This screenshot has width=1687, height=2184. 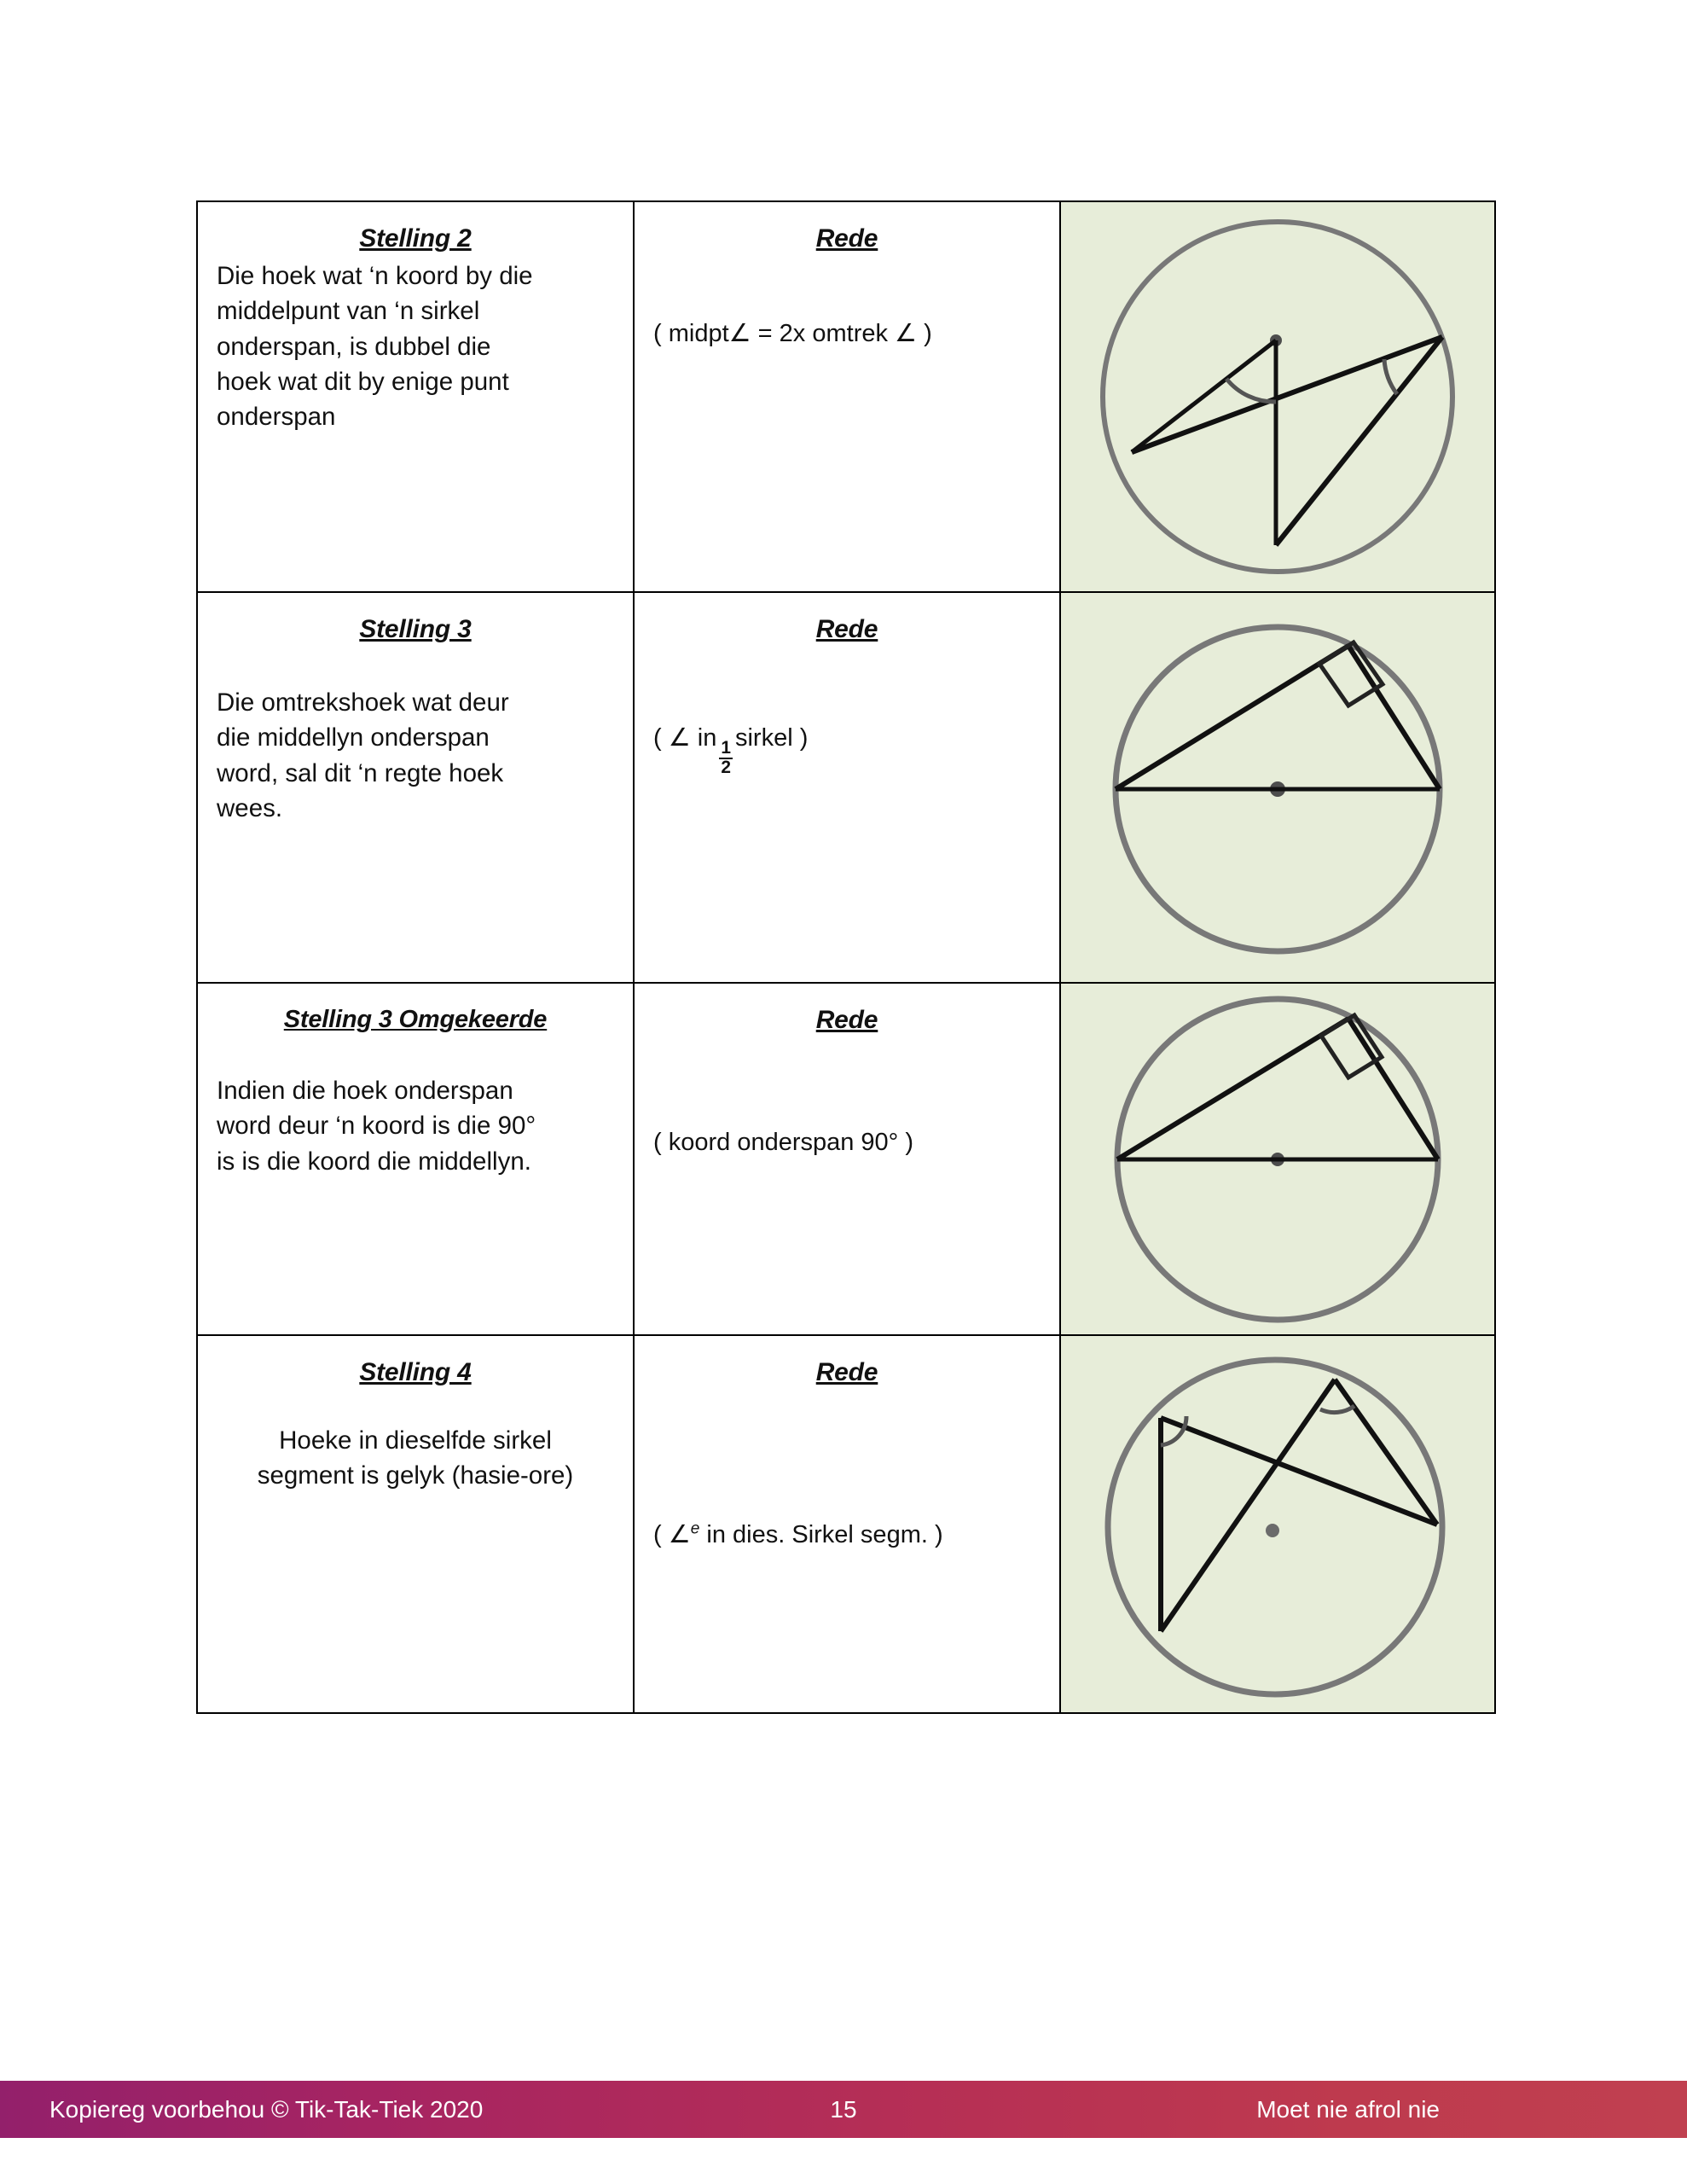 What do you see at coordinates (416, 1019) in the screenshot?
I see `theorem-heading: Stelling 3 Omgekeerde` at bounding box center [416, 1019].